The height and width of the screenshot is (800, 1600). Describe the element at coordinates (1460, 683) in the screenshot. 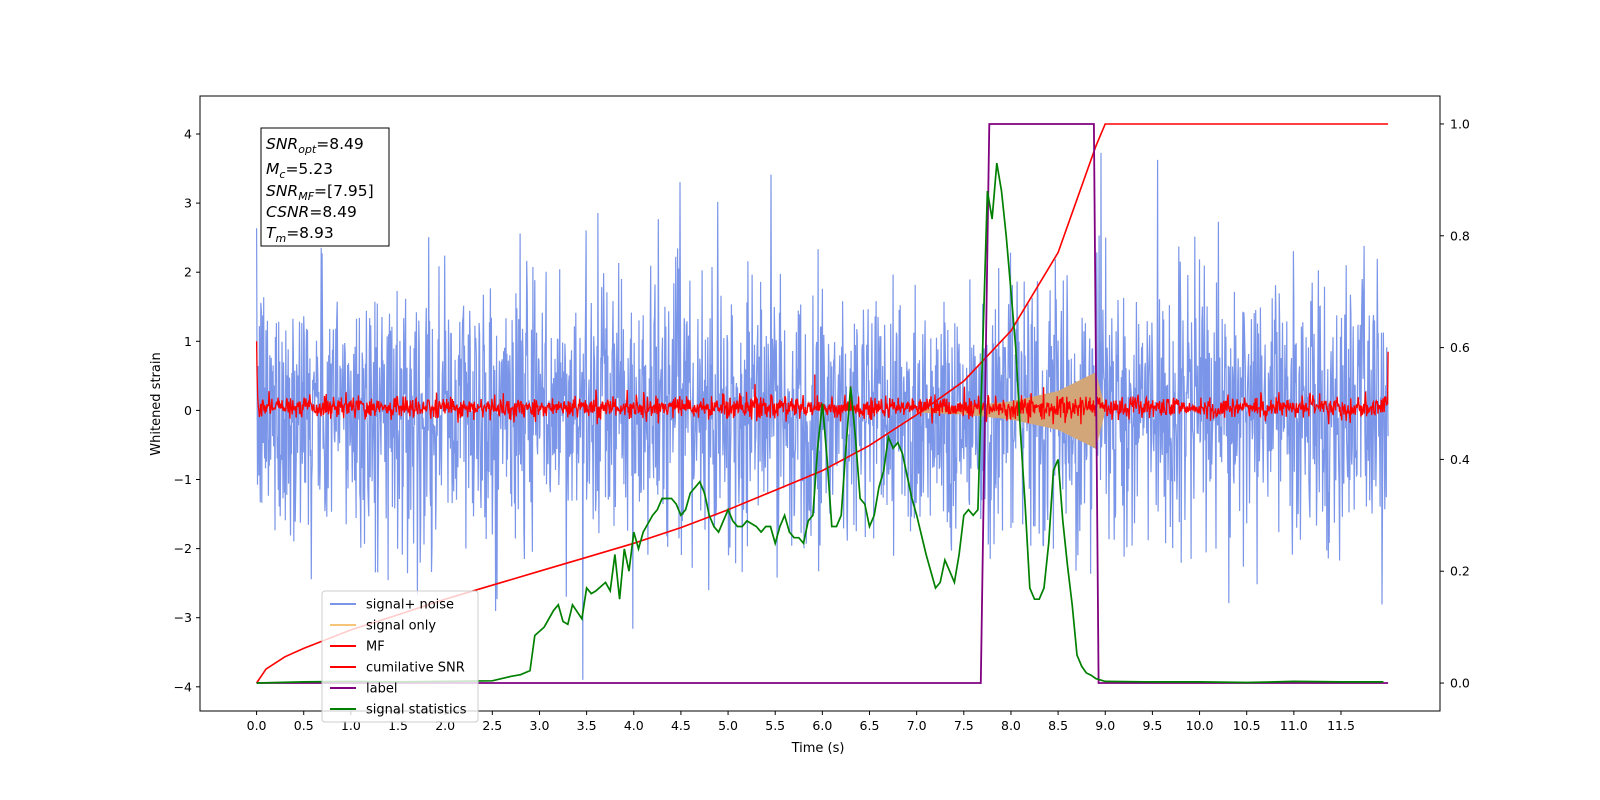

I see `y2-tick-label: 0.0` at that location.